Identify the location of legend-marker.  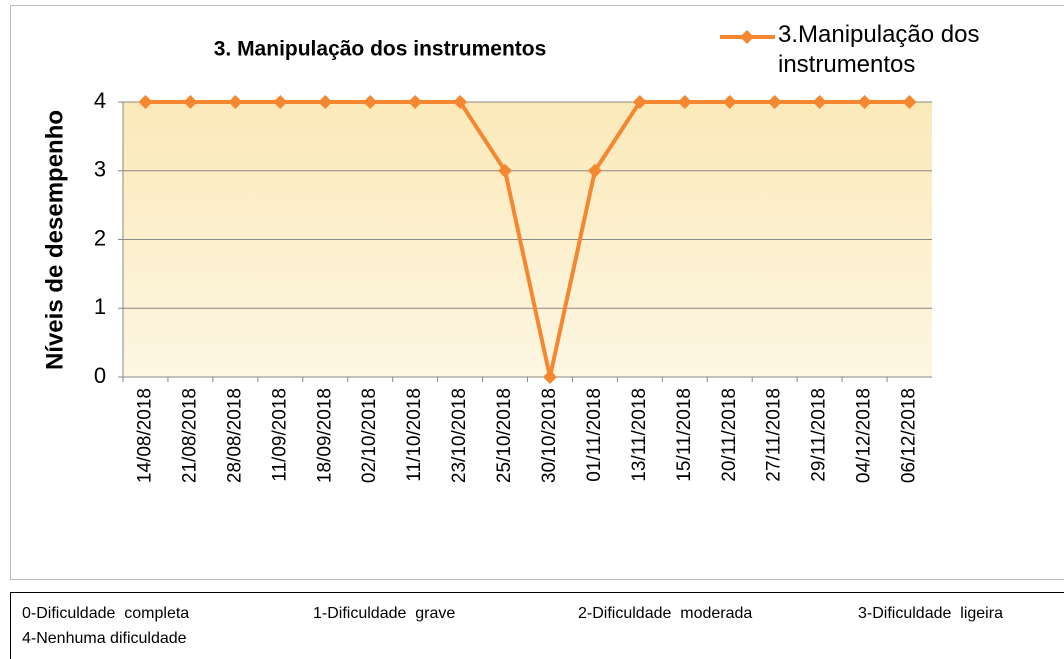
(747, 37).